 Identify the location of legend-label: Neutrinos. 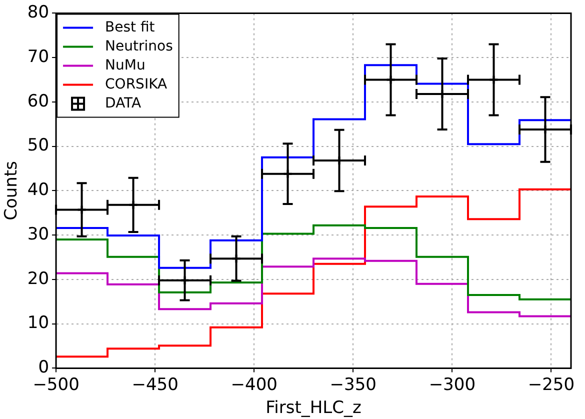
(139, 46).